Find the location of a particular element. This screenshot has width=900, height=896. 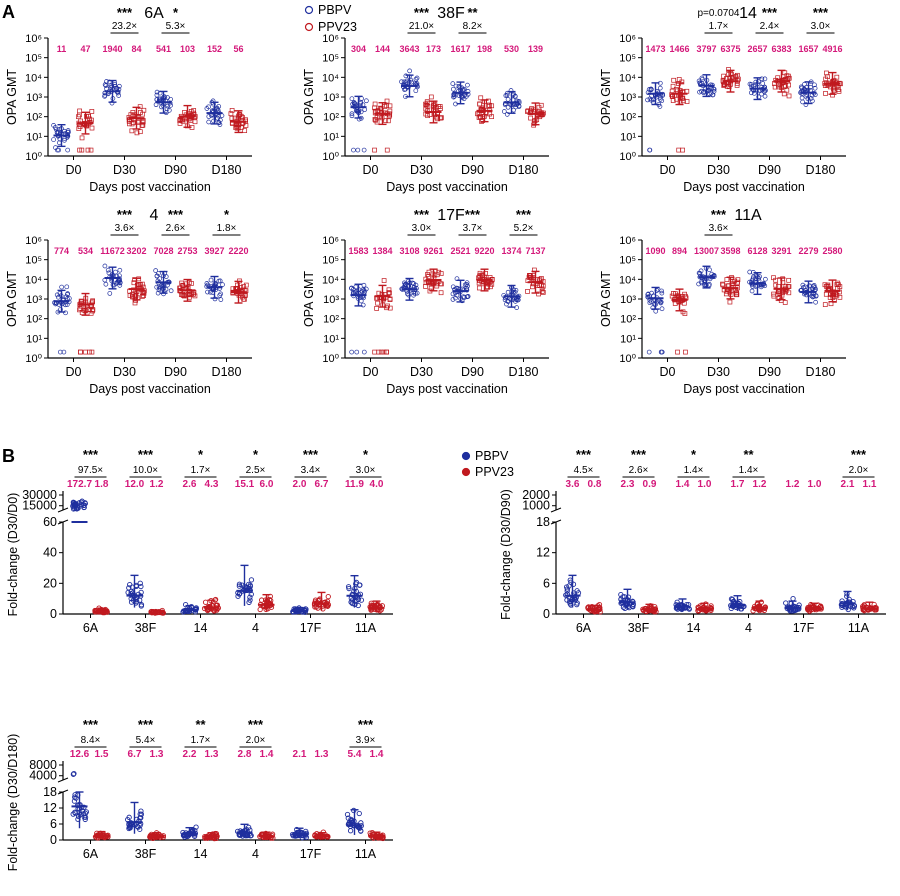

ratio-label: 2.6× is located at coordinates (639, 470).